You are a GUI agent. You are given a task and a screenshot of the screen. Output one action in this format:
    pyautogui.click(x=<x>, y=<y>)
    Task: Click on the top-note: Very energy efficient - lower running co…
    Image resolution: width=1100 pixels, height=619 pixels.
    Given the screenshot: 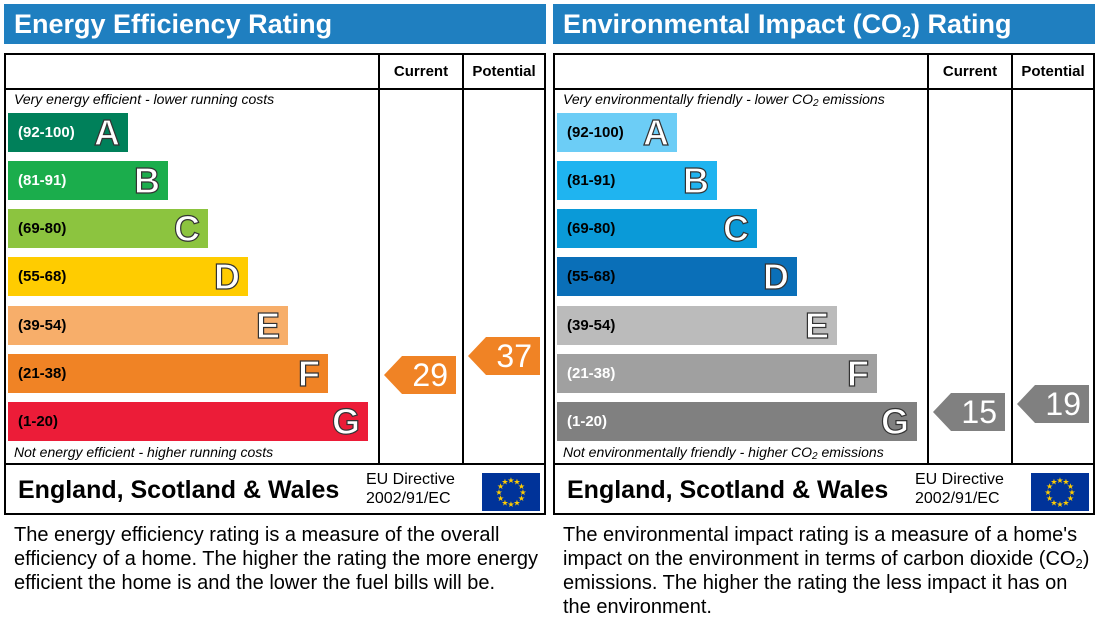 What is the action you would take?
    pyautogui.click(x=144, y=99)
    